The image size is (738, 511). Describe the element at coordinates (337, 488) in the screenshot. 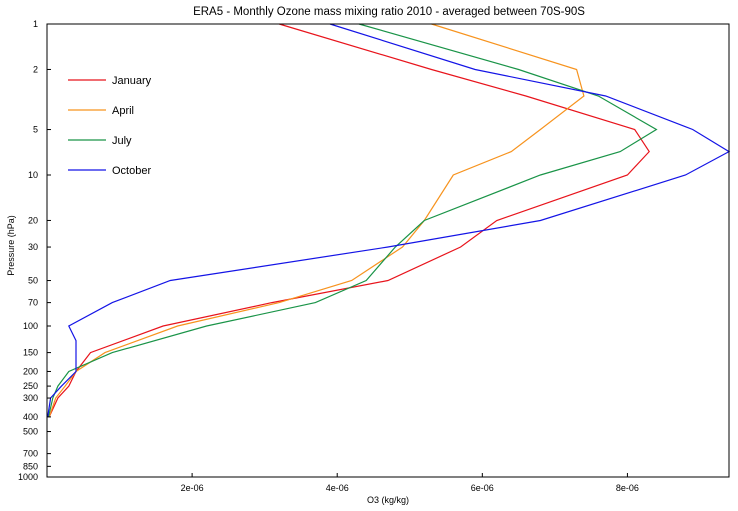

I see `x-tick-label: 4e-06` at that location.